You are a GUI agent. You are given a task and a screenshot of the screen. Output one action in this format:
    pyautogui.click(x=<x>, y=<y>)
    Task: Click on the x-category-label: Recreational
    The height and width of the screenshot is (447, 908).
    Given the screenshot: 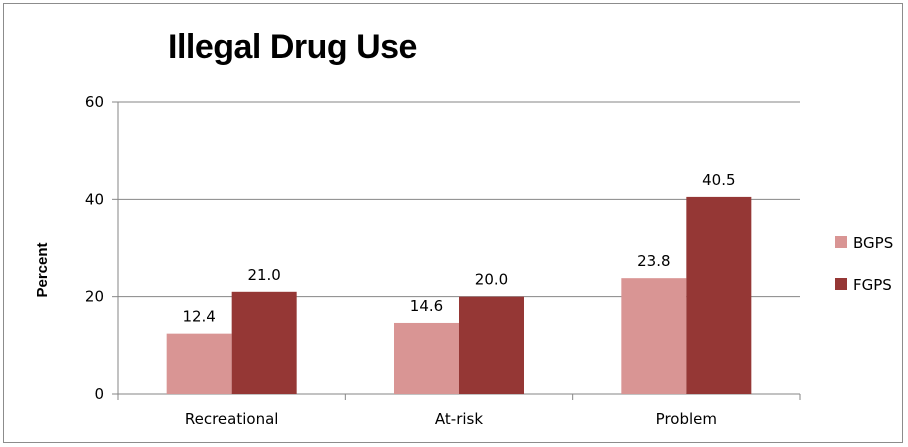 What is the action you would take?
    pyautogui.click(x=232, y=419)
    